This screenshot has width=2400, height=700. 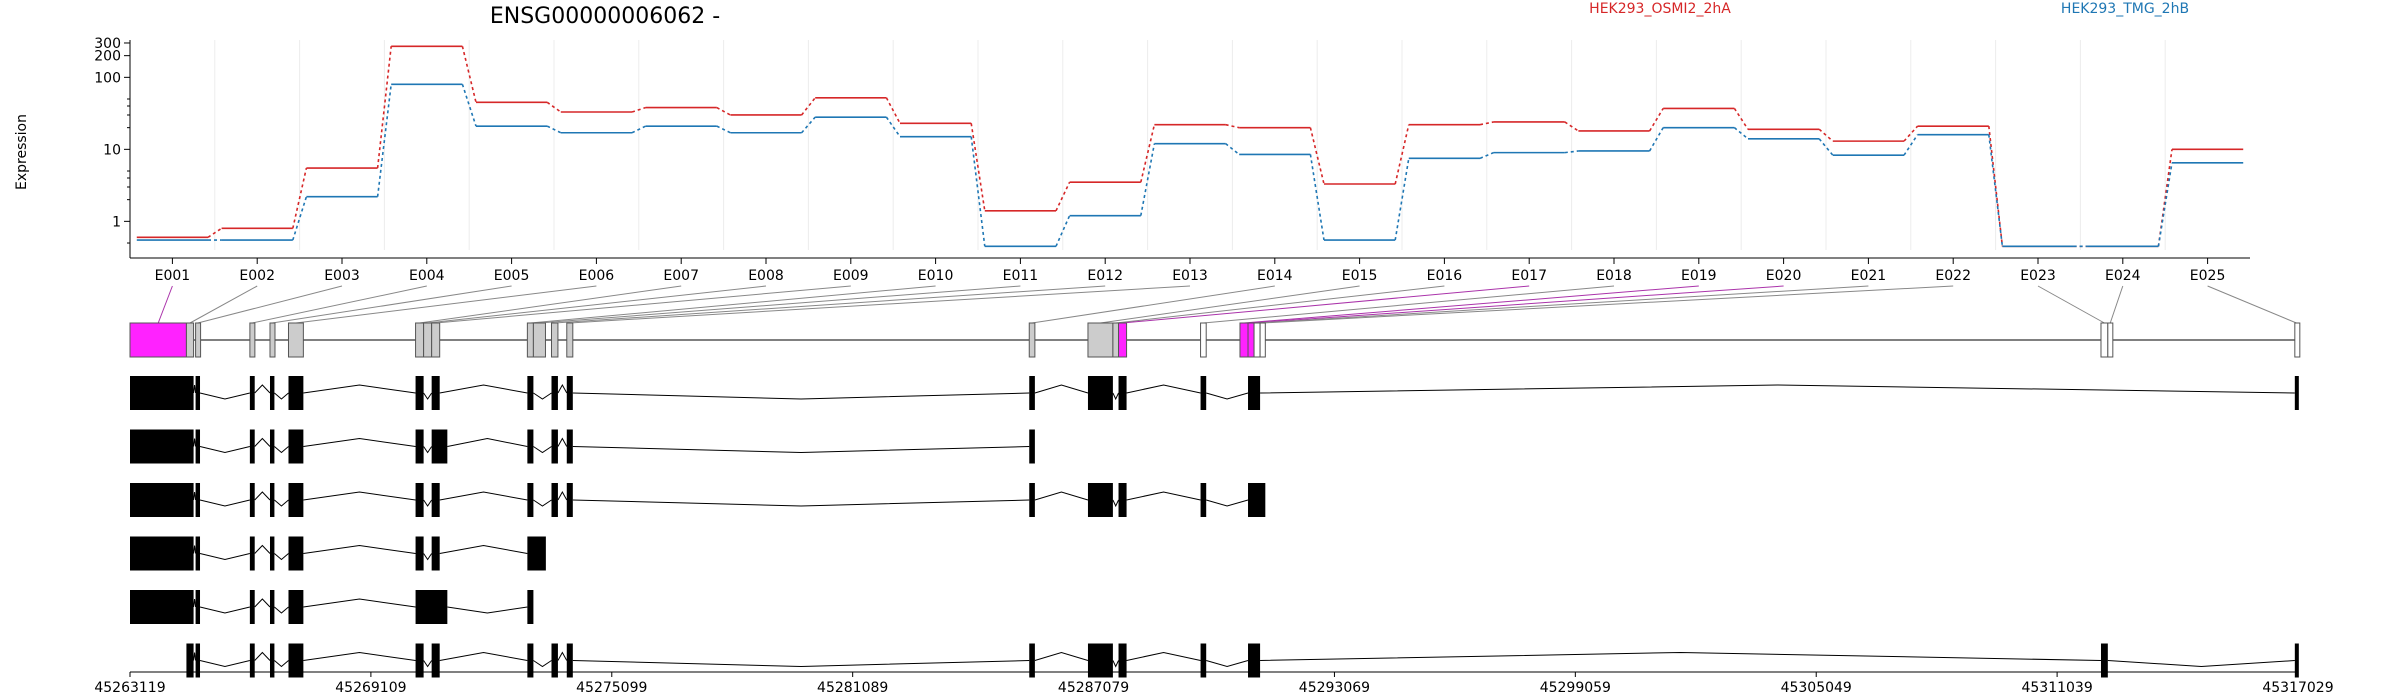 I want to click on exon-label: E011, so click(x=1021, y=276).